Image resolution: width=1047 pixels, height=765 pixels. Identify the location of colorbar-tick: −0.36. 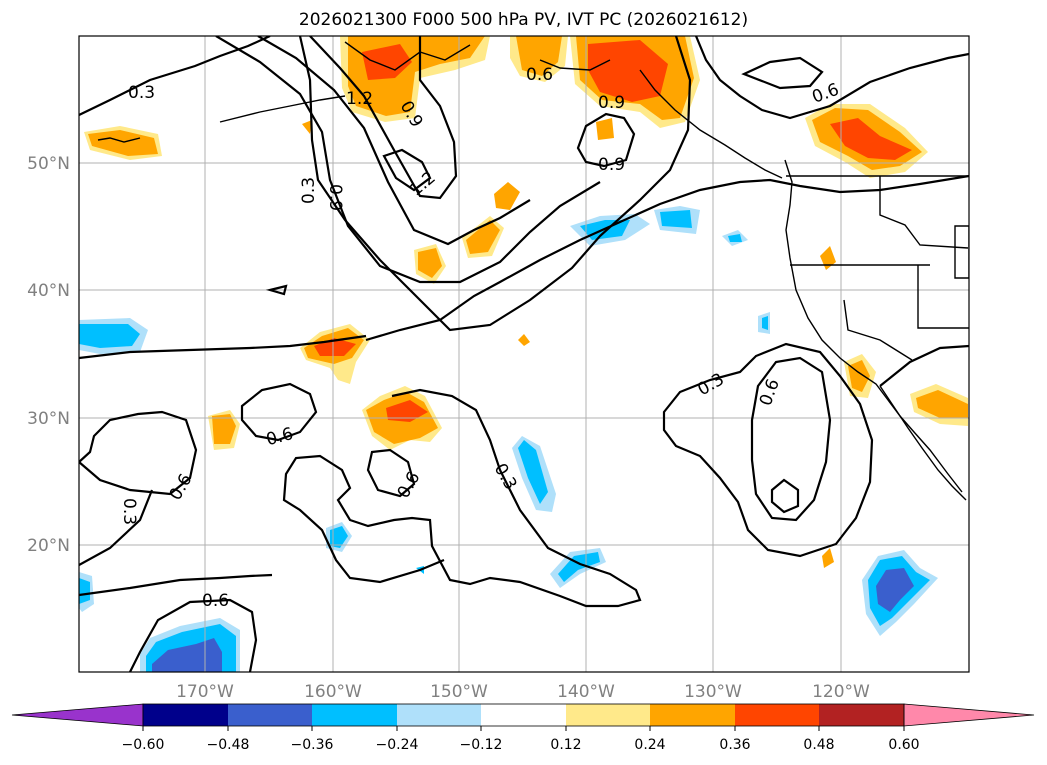
(312, 745).